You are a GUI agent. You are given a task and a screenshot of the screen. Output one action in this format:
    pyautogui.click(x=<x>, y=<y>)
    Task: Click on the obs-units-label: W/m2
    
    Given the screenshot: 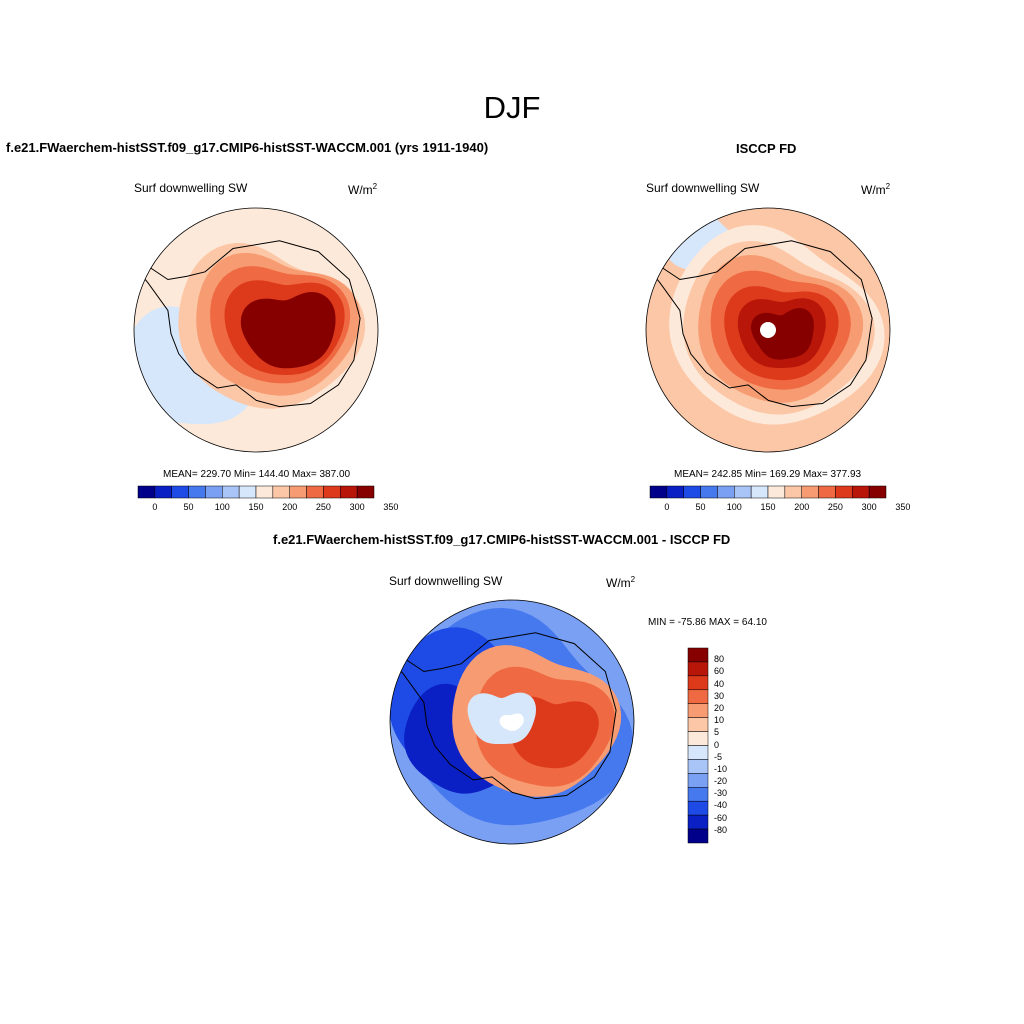 What is the action you would take?
    pyautogui.click(x=876, y=189)
    